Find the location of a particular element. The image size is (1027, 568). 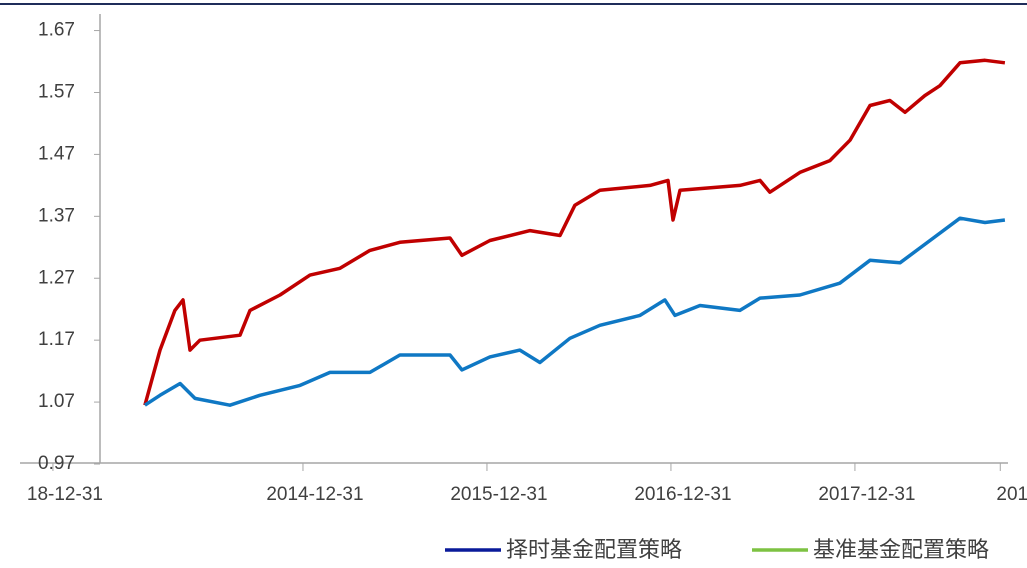

y-tick-label: 1.27 is located at coordinates (56, 277).